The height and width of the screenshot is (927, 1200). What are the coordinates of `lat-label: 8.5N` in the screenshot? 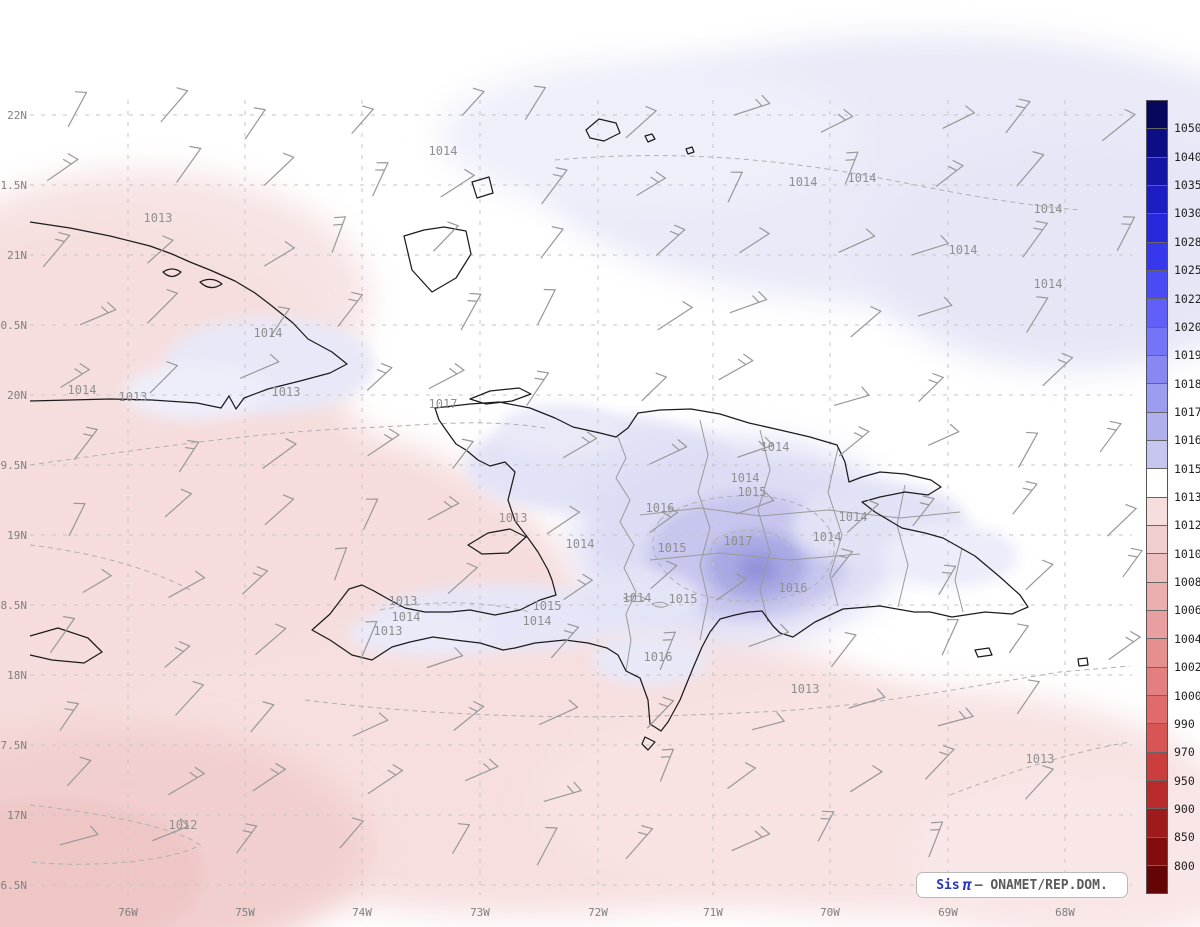 It's located at (14, 605).